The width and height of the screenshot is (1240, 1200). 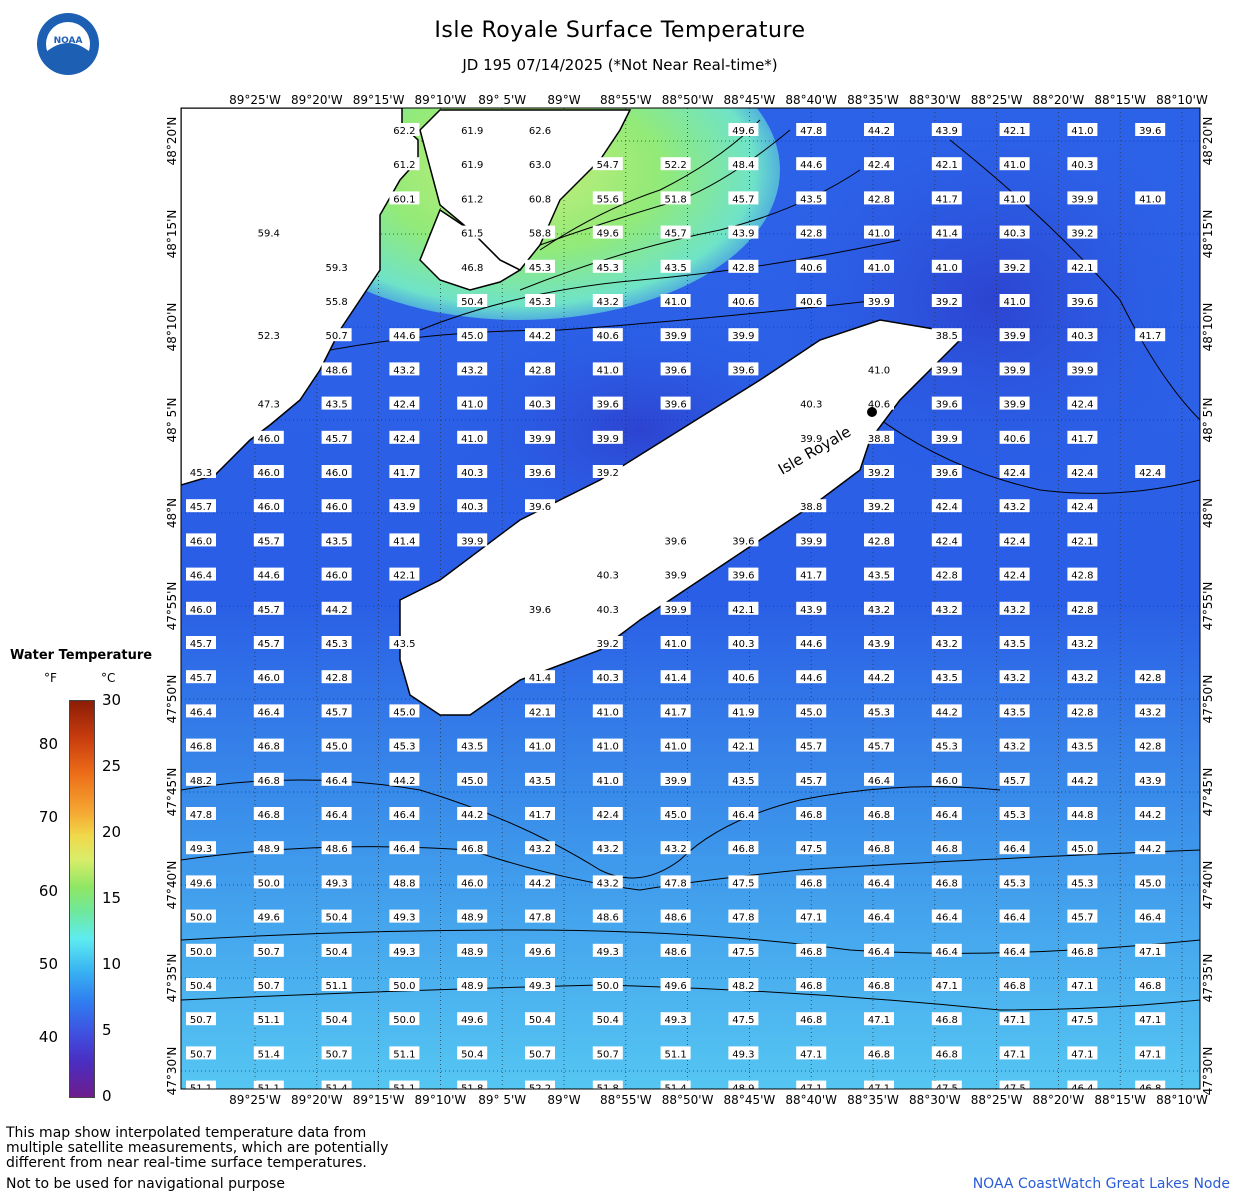 What do you see at coordinates (404, 1053) in the screenshot?
I see `temperature-value: 51.1` at bounding box center [404, 1053].